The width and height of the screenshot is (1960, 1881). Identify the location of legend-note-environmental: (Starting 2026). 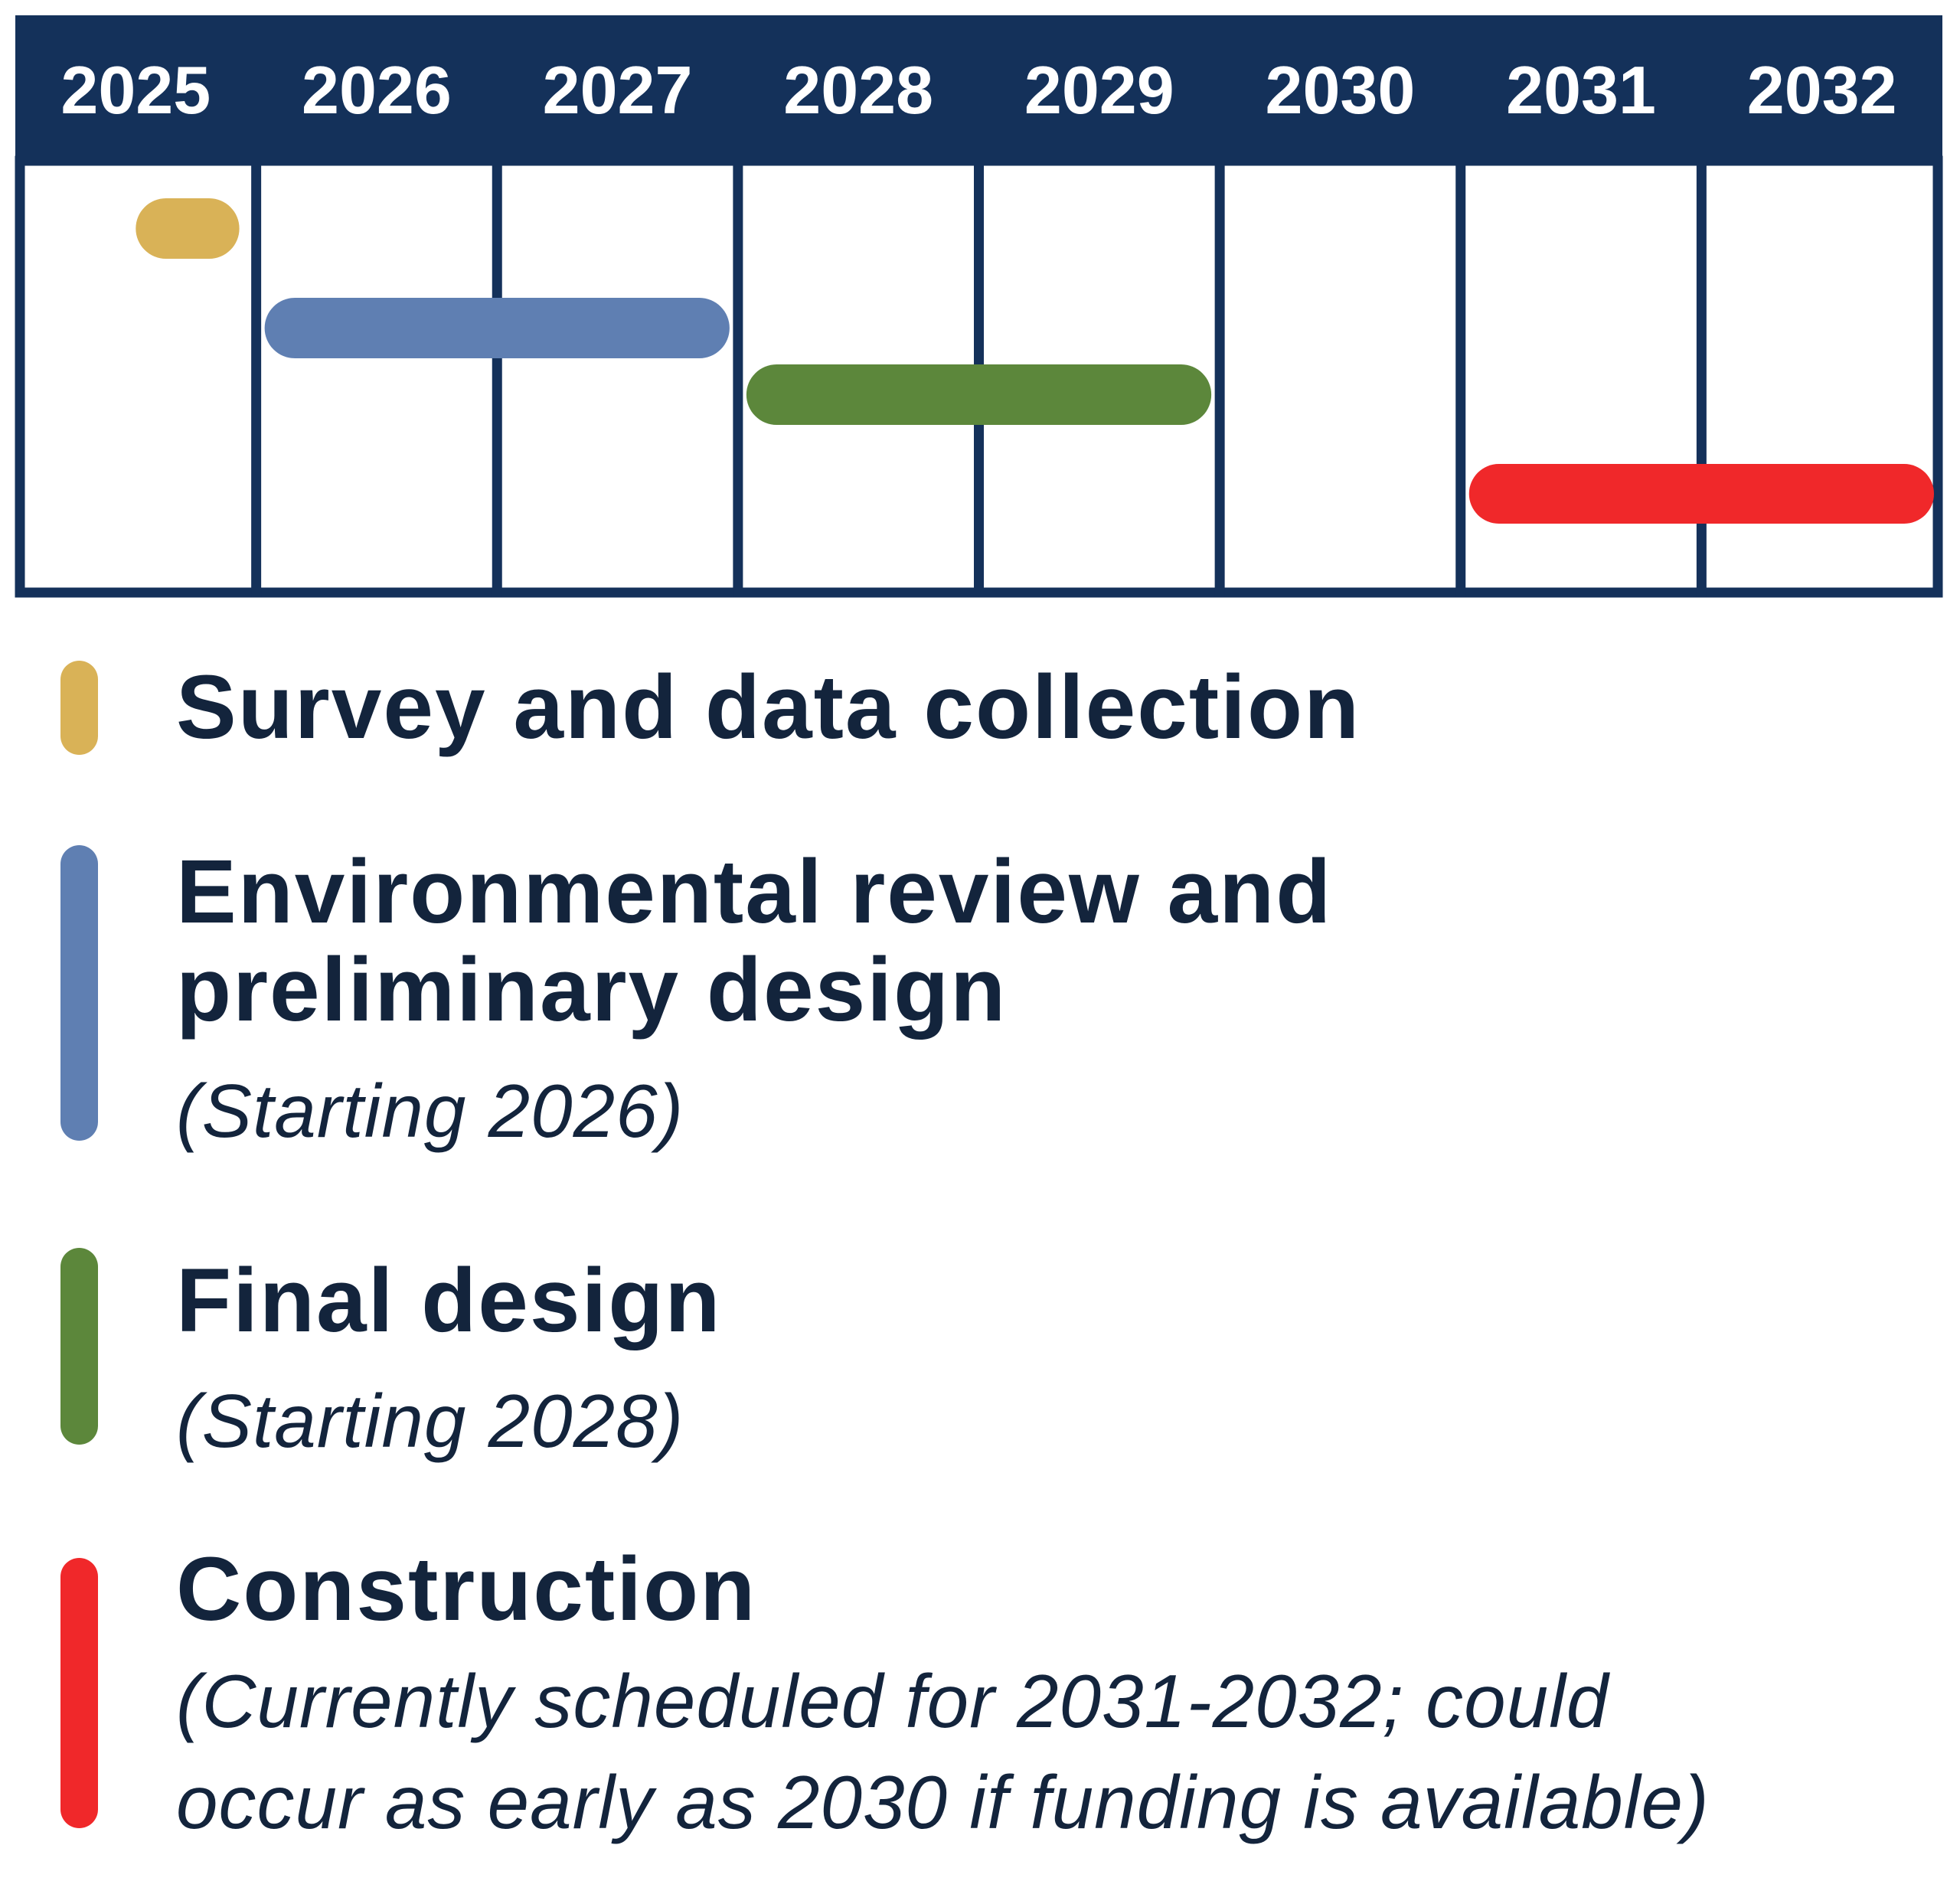
(430, 1111).